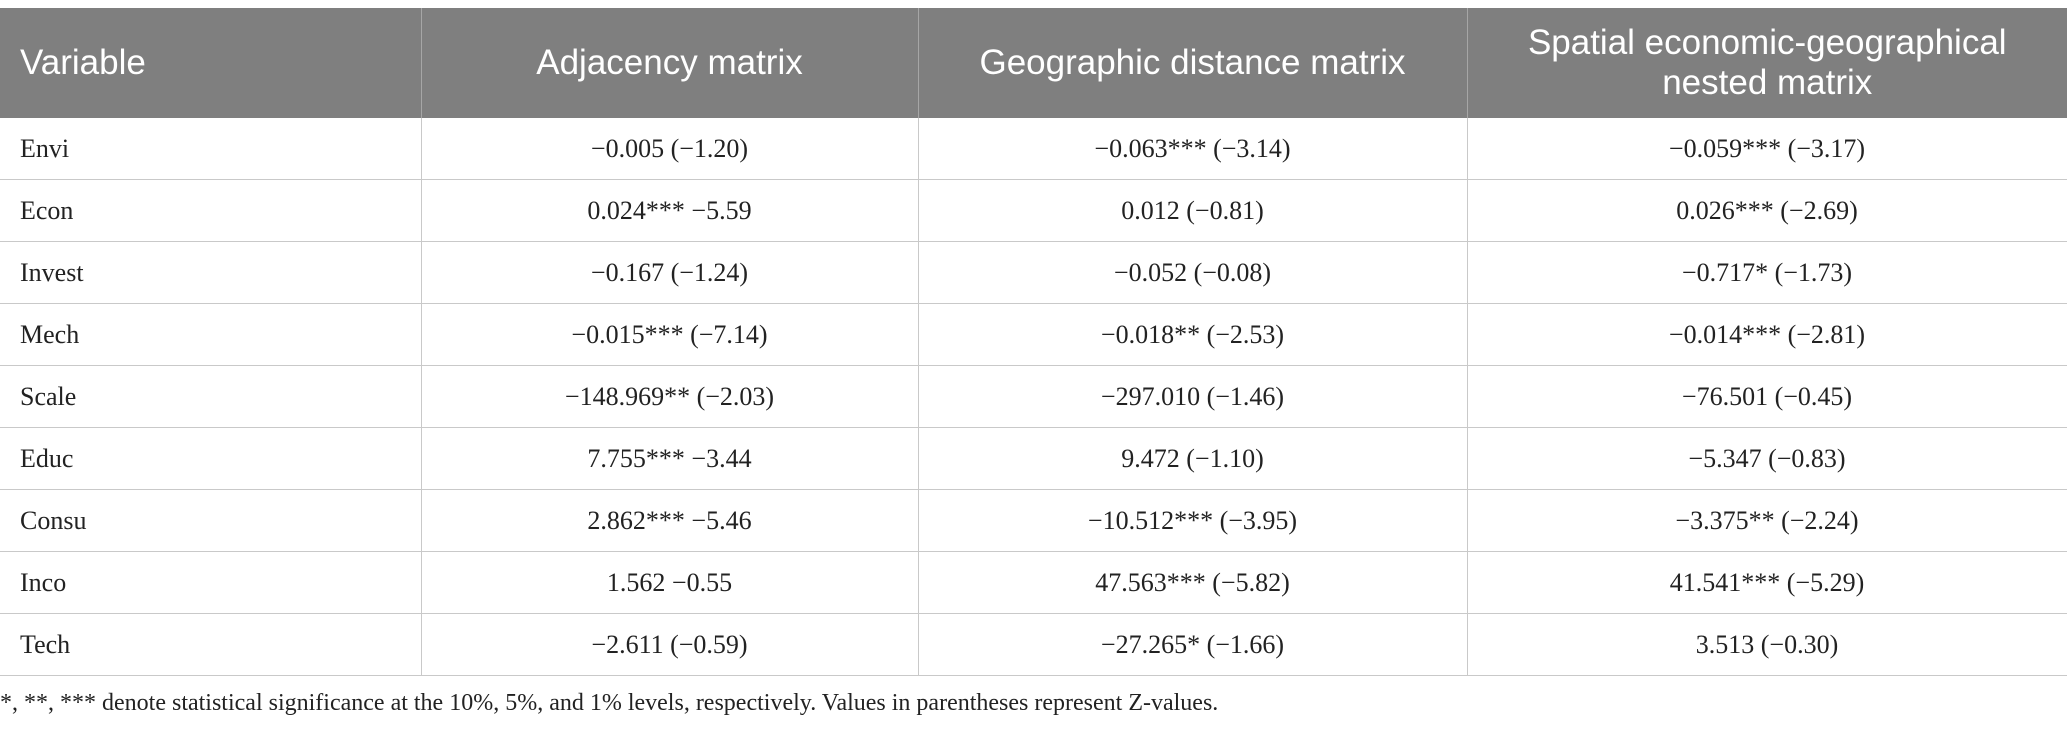 This screenshot has width=2067, height=736. Describe the element at coordinates (1766, 396) in the screenshot. I see `nested-matrix-cell: −76.501 (−0.45)` at that location.